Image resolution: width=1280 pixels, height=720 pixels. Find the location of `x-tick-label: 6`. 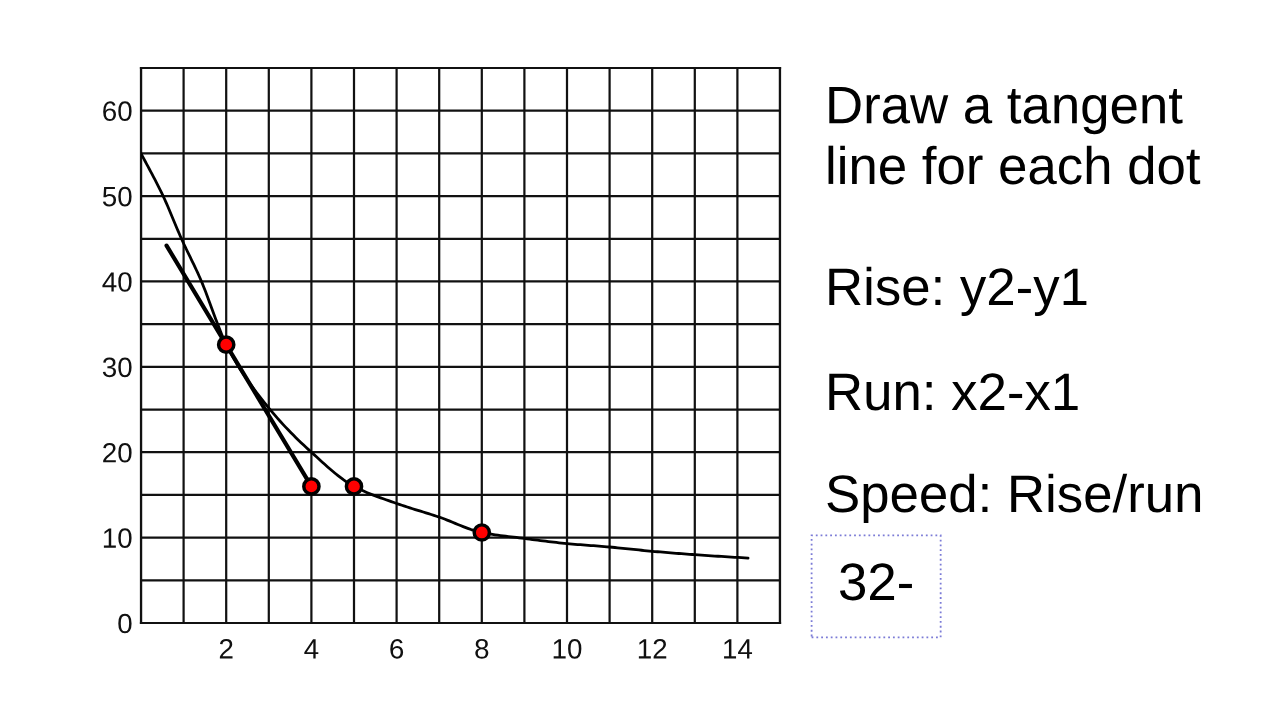

x-tick-label: 6 is located at coordinates (397, 649).